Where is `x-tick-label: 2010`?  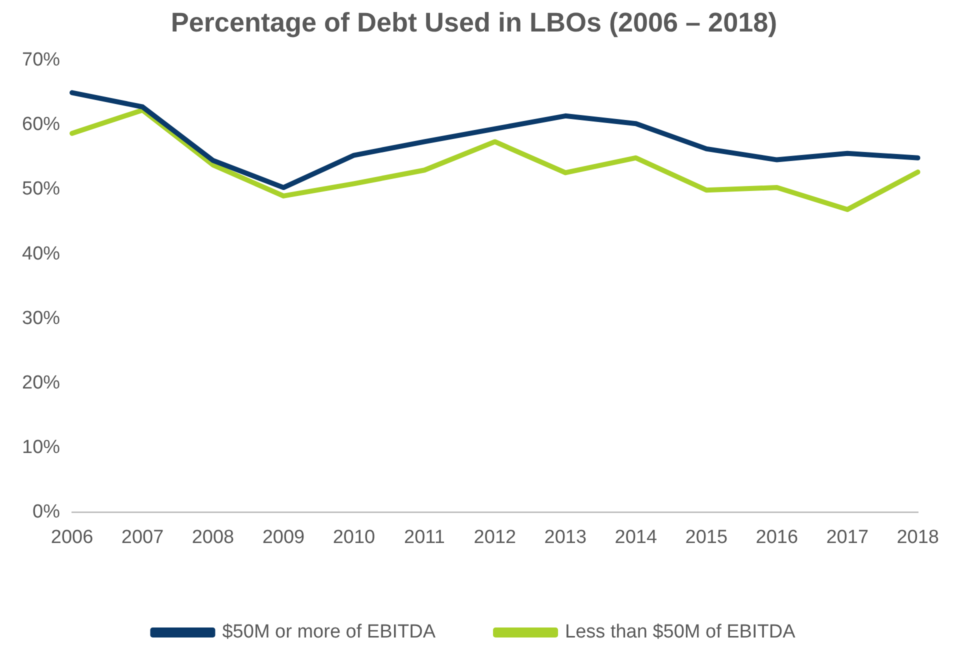 x-tick-label: 2010 is located at coordinates (354, 537).